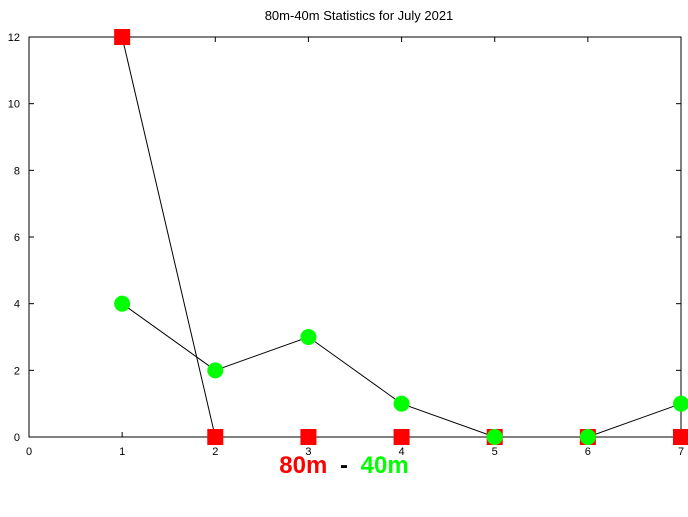 The height and width of the screenshot is (517, 688). What do you see at coordinates (402, 452) in the screenshot?
I see `x-tick-label: 4` at bounding box center [402, 452].